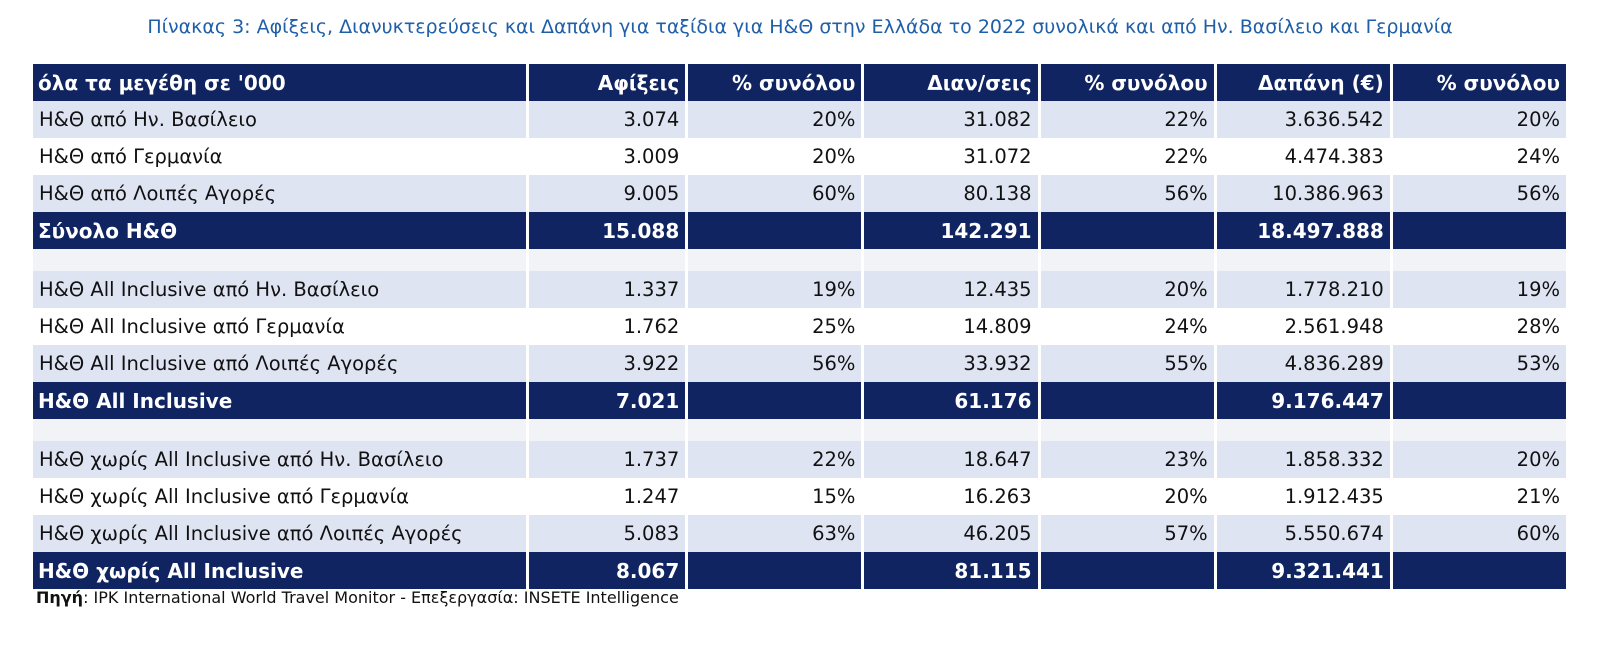 Image resolution: width=1600 pixels, height=646 pixels. What do you see at coordinates (280, 363) in the screenshot?
I see `row-label-cell: Η&Θ All Inclusive από Λοιπές Αγορές` at bounding box center [280, 363].